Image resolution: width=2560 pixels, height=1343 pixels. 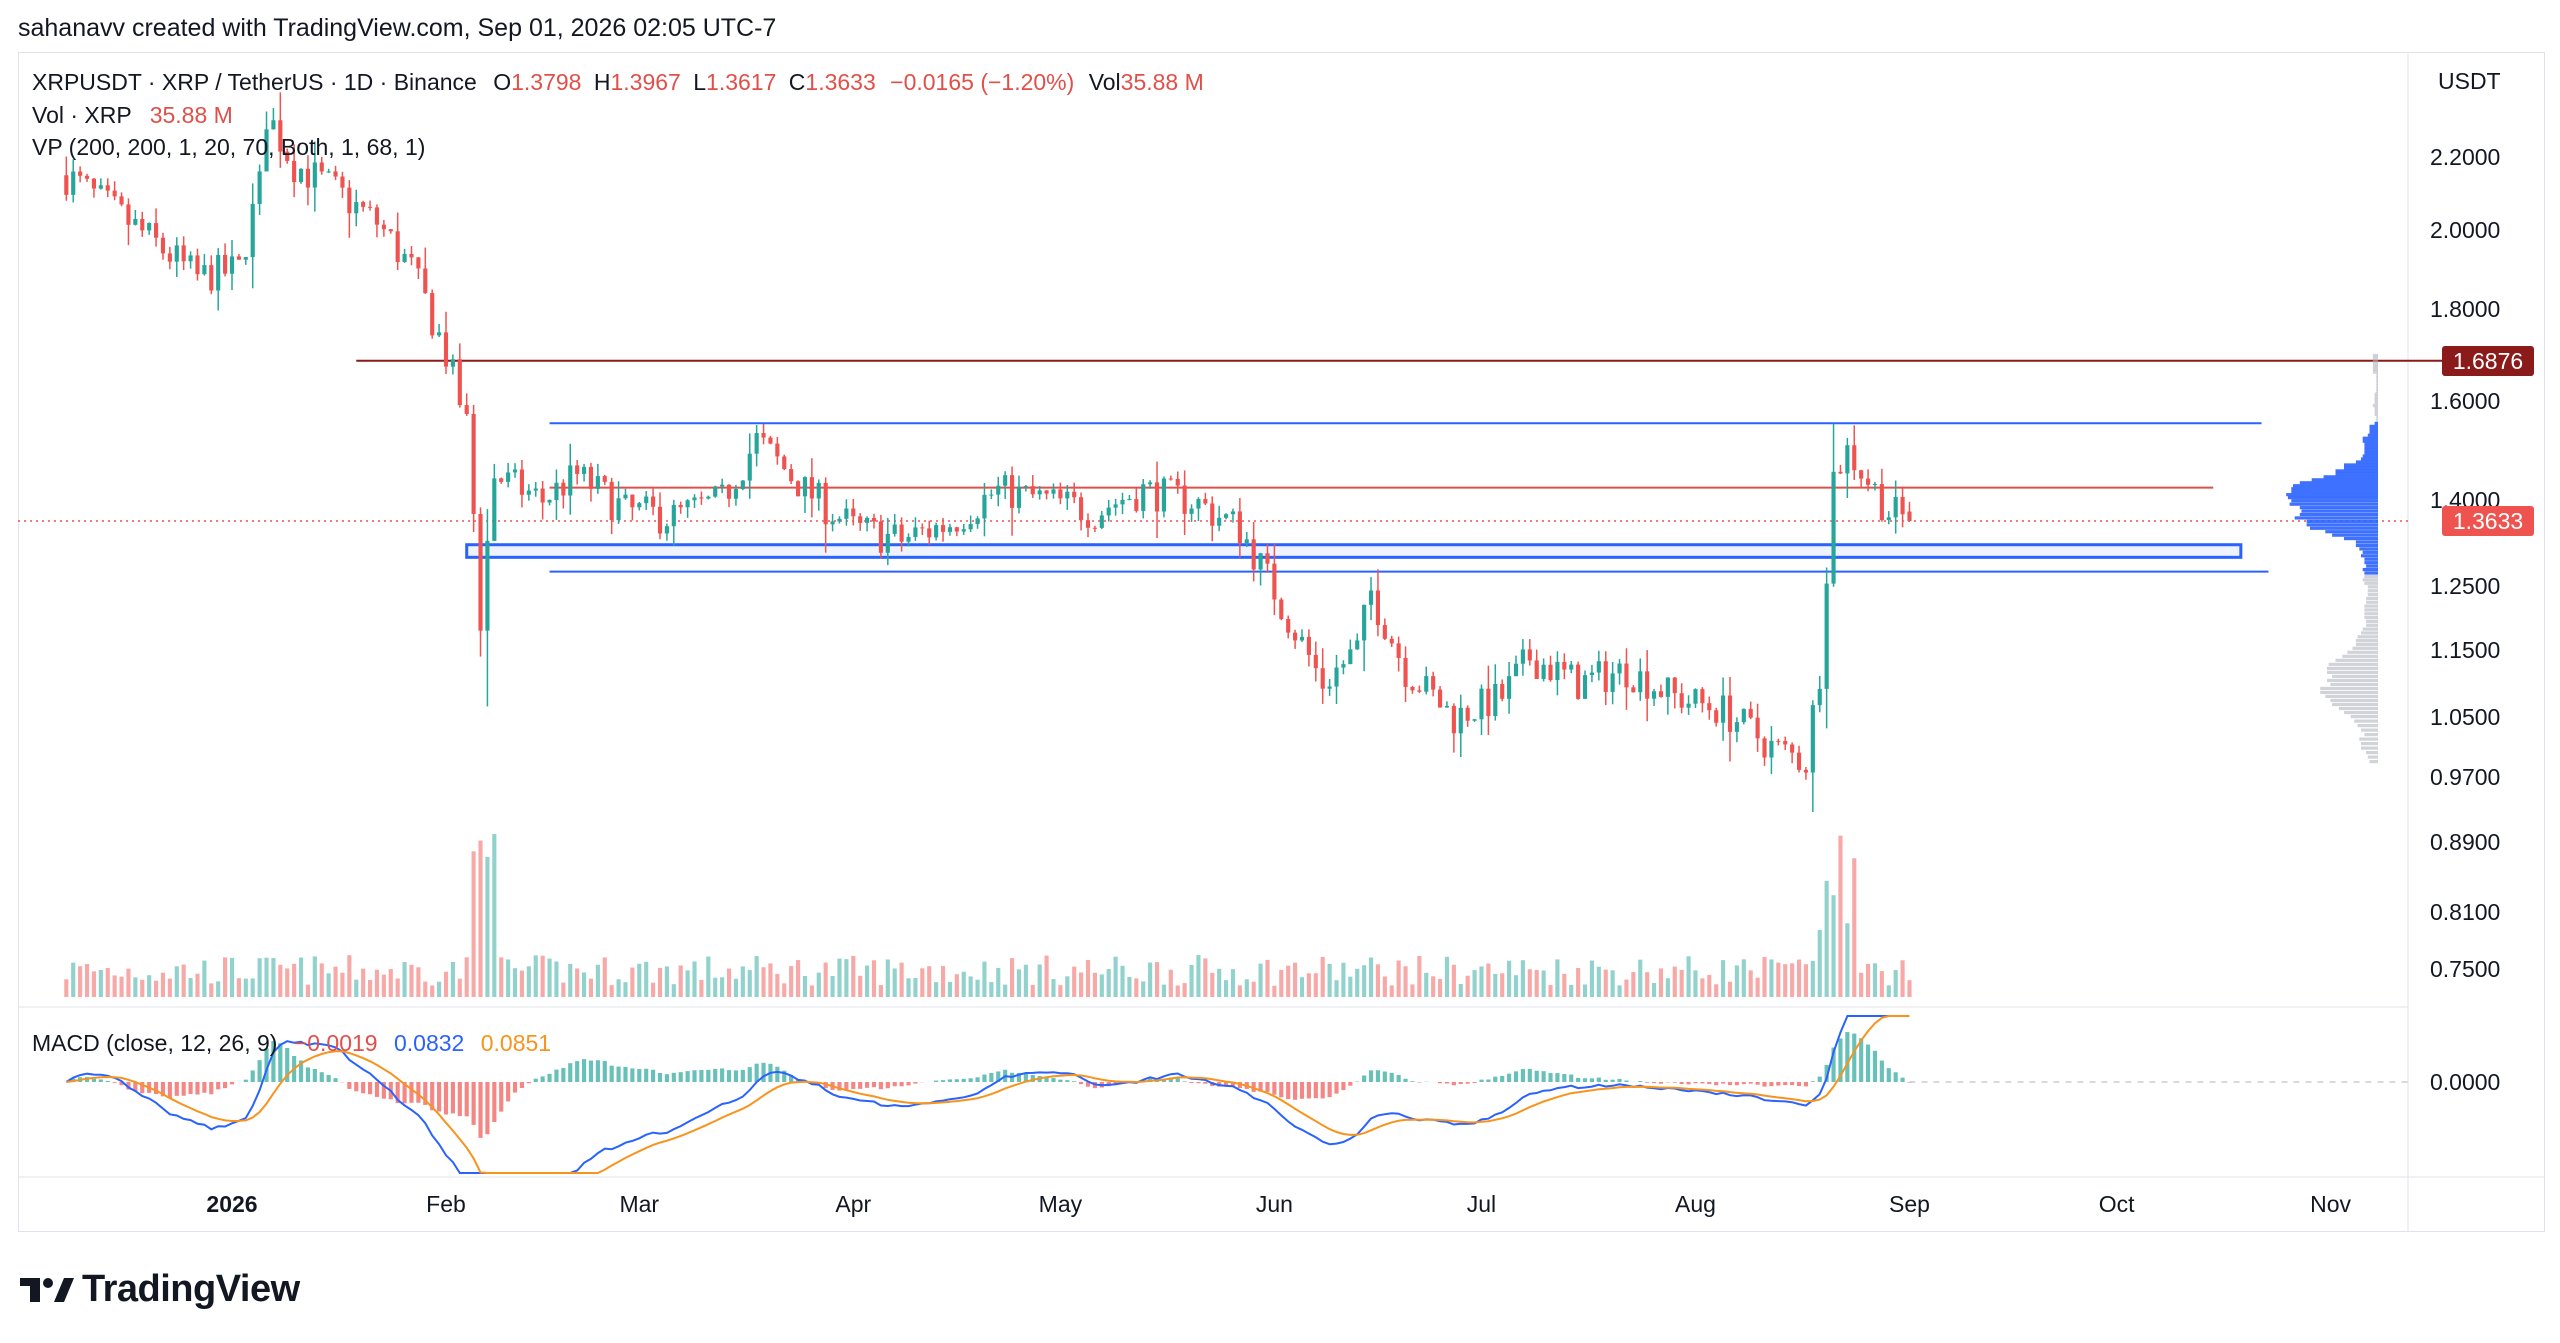 What do you see at coordinates (2488, 521) in the screenshot?
I see `last-price-badge: 1.3633` at bounding box center [2488, 521].